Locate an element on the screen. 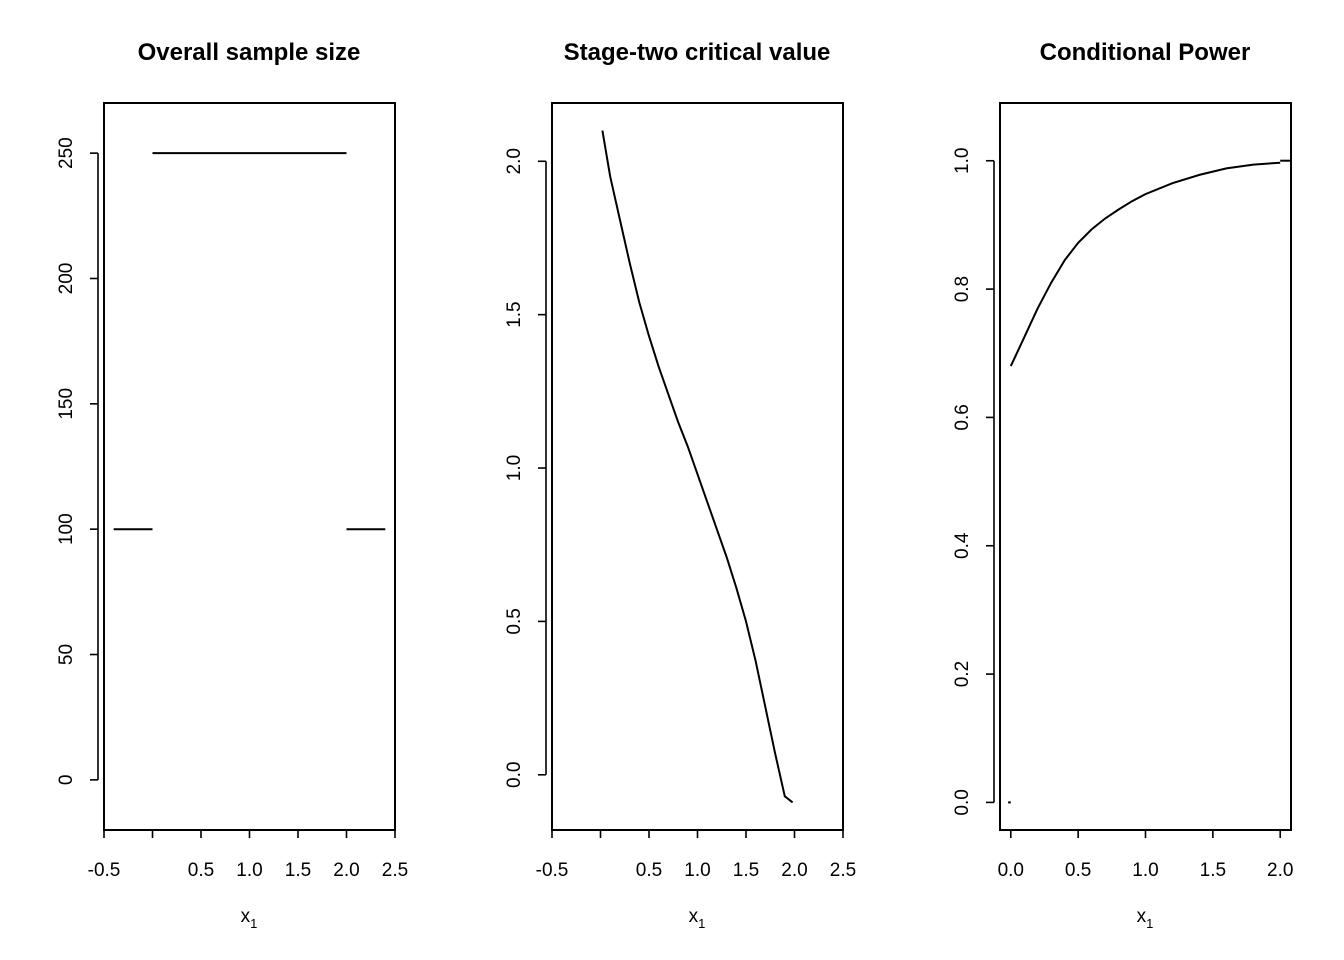 This screenshot has height=960, width=1344. y-axis: 0.0 0.5 1.0 1.5 2.0 is located at coordinates (525, 468).